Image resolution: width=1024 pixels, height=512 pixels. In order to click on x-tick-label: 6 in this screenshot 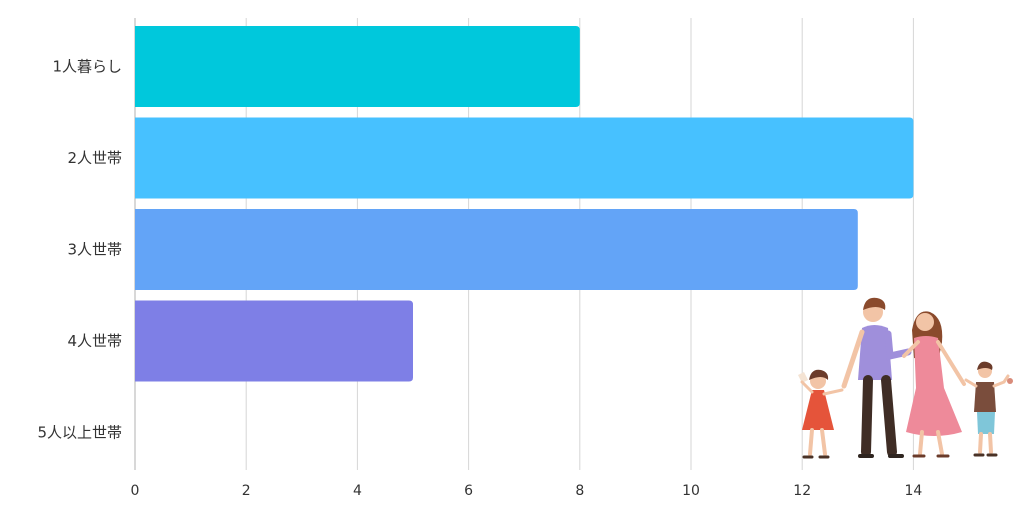, I will do `click(468, 491)`.